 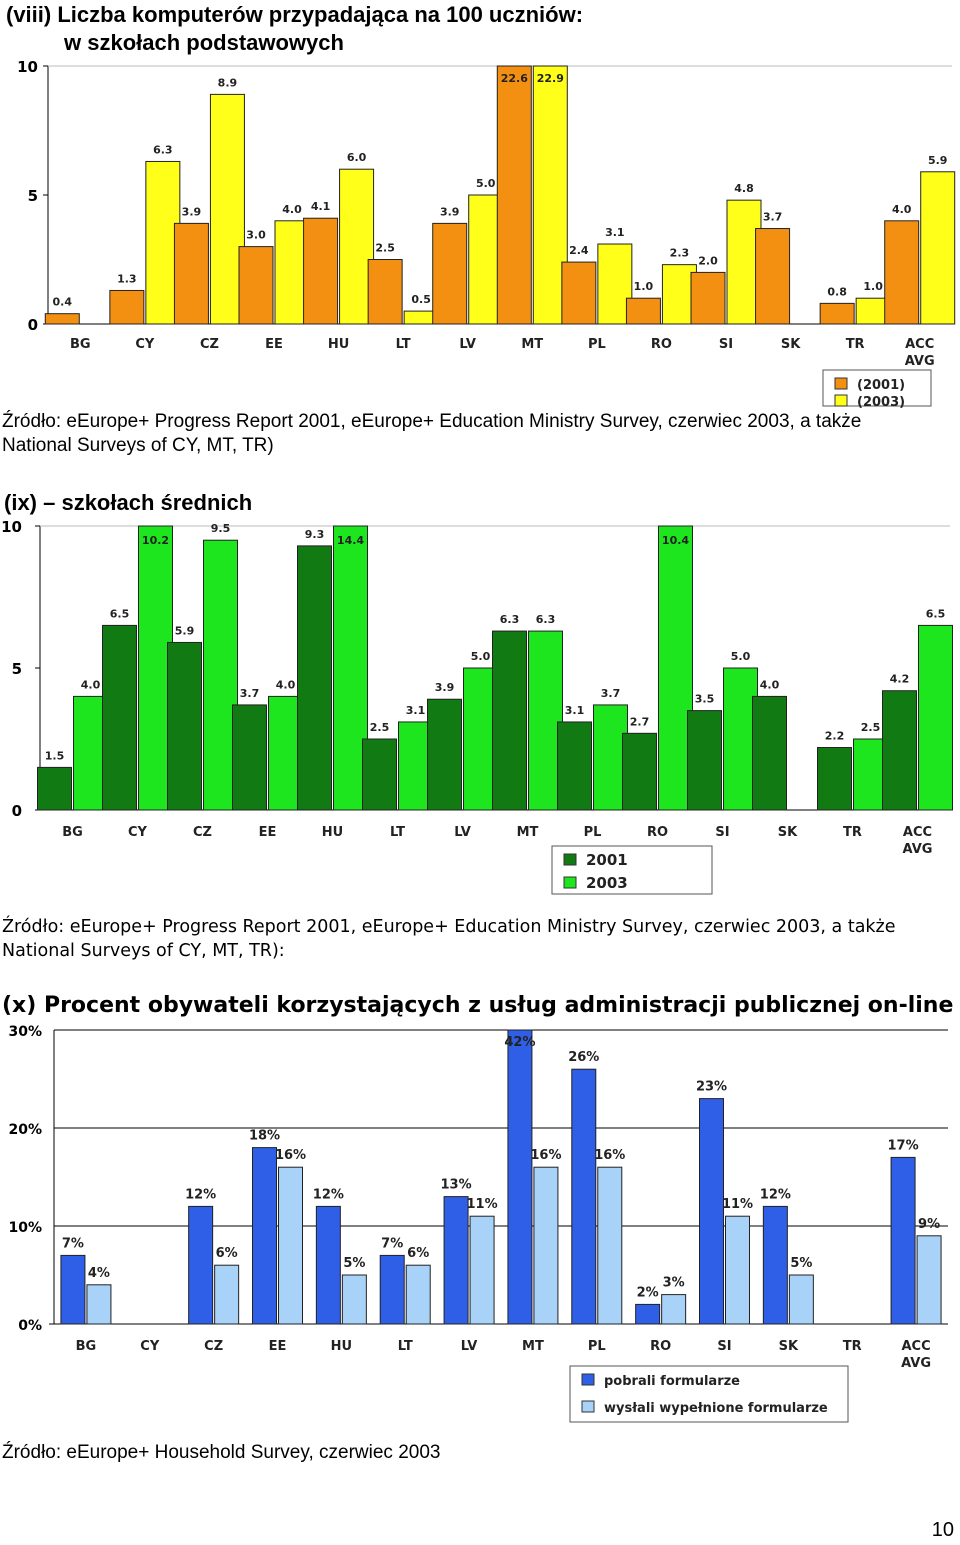 What do you see at coordinates (852, 832) in the screenshot?
I see `chart2-category-label: TR` at bounding box center [852, 832].